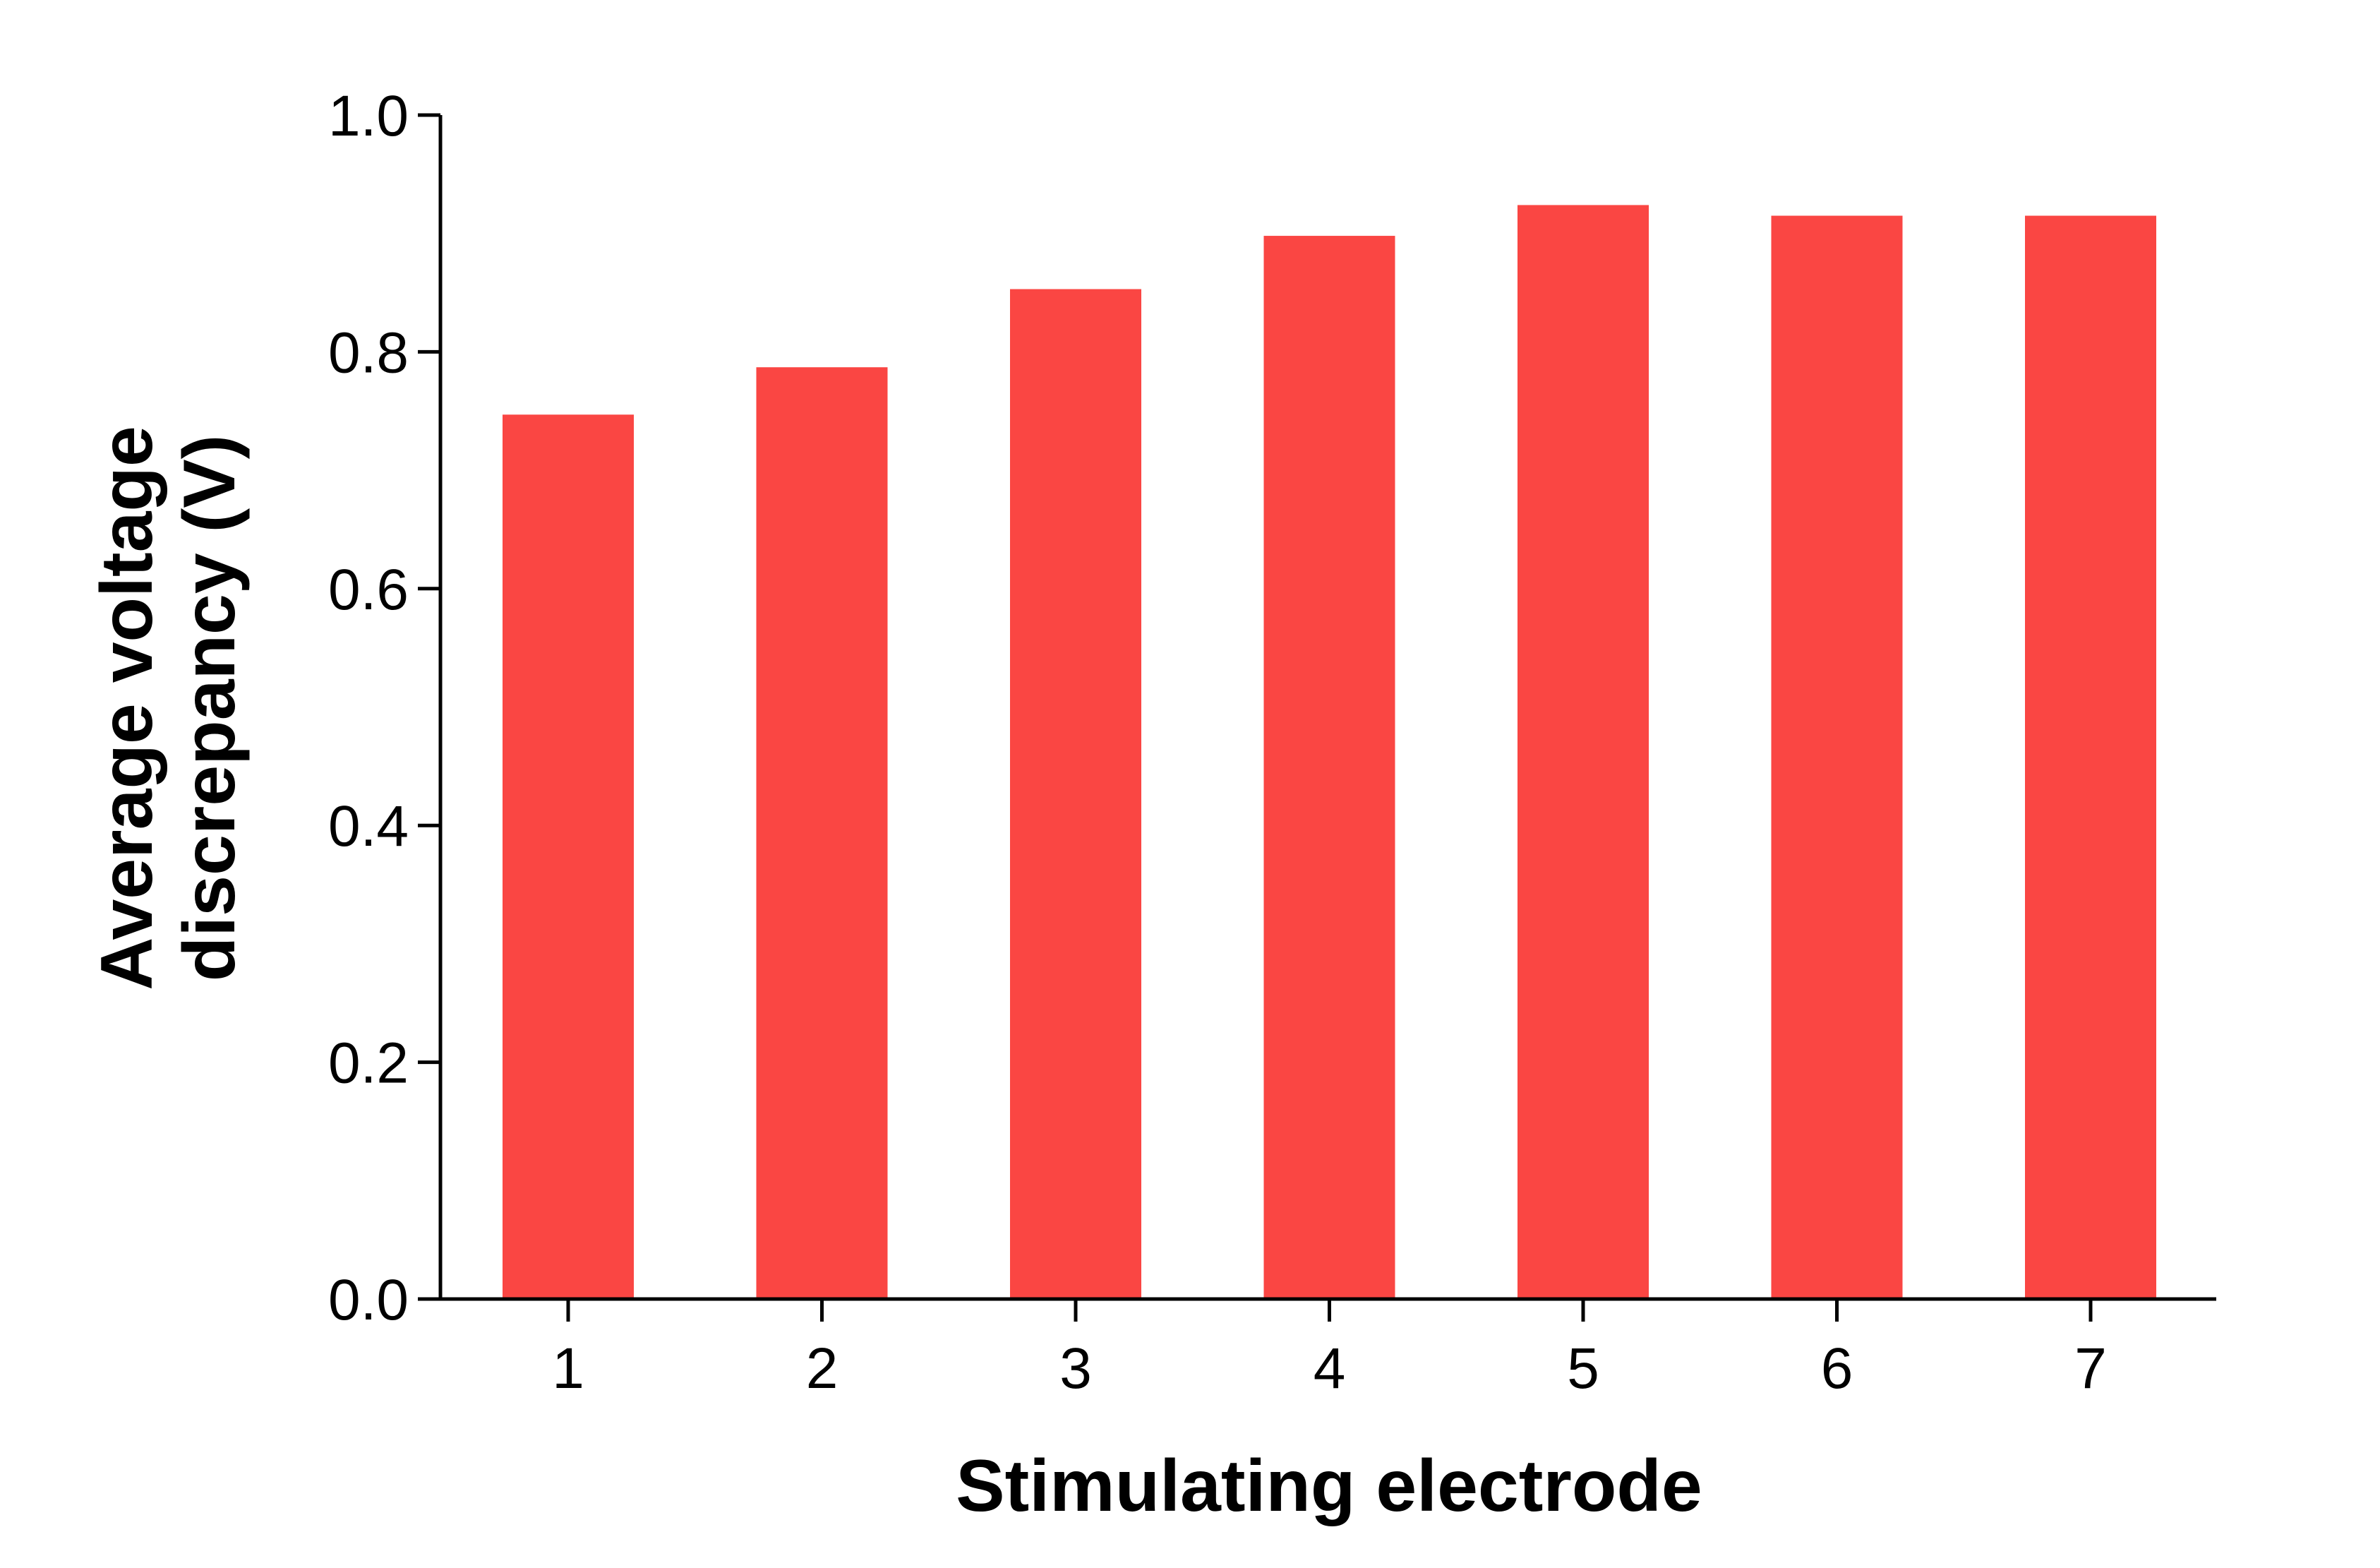 This screenshot has width=2380, height=1568. What do you see at coordinates (1329, 1486) in the screenshot?
I see `x-axis-title: Stimulating electrode` at bounding box center [1329, 1486].